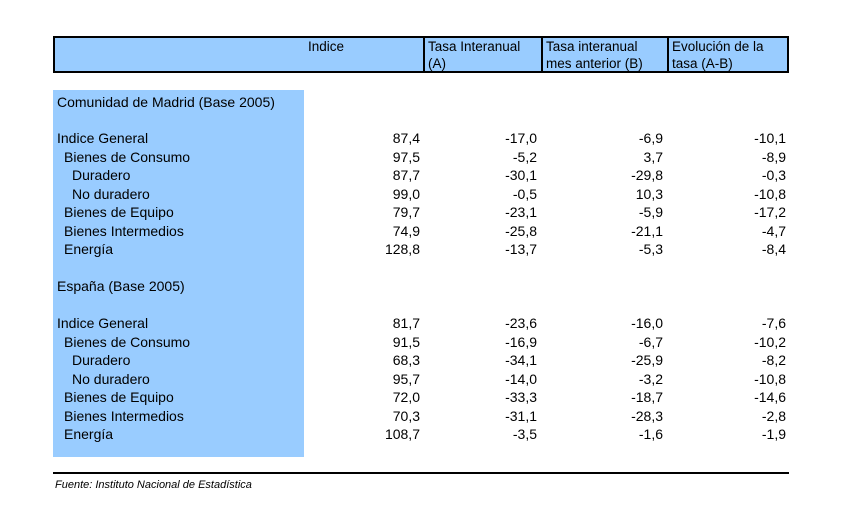 The width and height of the screenshot is (854, 508). I want to click on cell-evolucion: -8,9, so click(773, 156).